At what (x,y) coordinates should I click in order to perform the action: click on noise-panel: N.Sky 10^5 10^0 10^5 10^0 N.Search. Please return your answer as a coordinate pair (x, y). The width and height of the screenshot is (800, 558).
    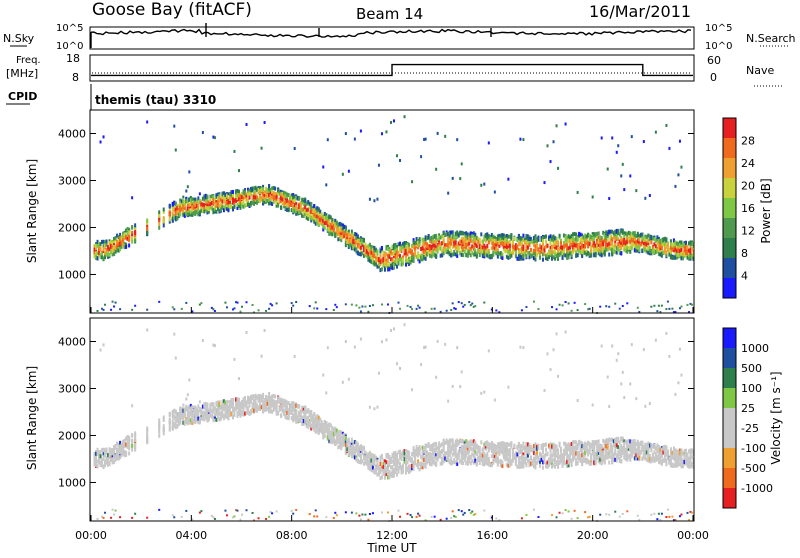
    Looking at the image, I should click on (399, 37).